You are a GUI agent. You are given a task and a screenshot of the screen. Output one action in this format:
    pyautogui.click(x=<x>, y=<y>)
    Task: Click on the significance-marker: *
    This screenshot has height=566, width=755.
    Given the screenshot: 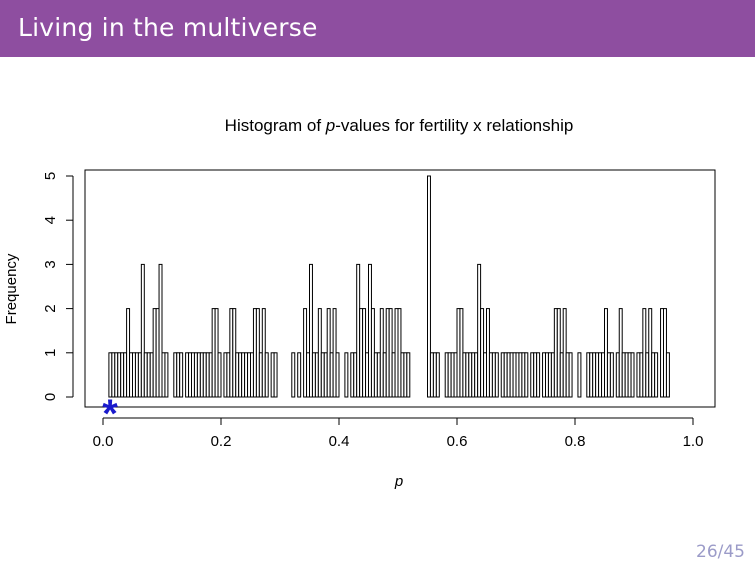 What is the action you would take?
    pyautogui.click(x=110, y=414)
    